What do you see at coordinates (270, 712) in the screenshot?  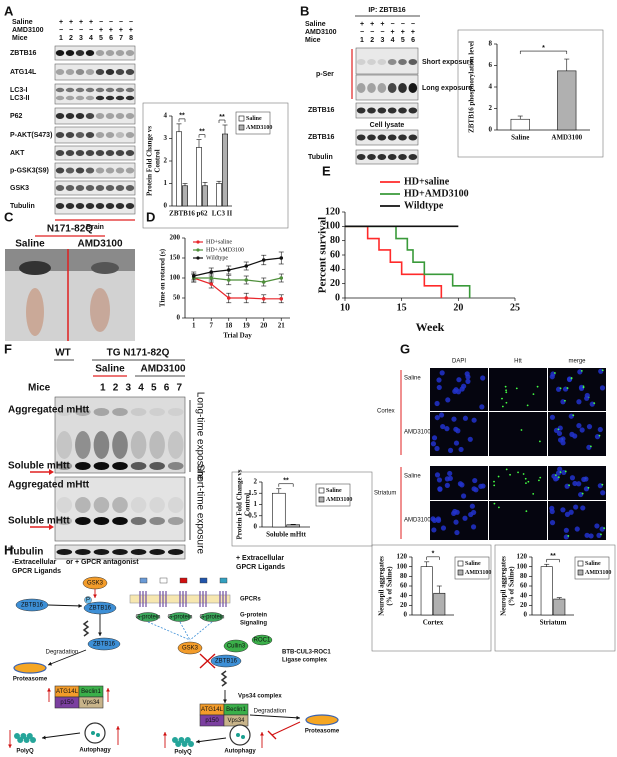 I see `process-label: Degradation` at bounding box center [270, 712].